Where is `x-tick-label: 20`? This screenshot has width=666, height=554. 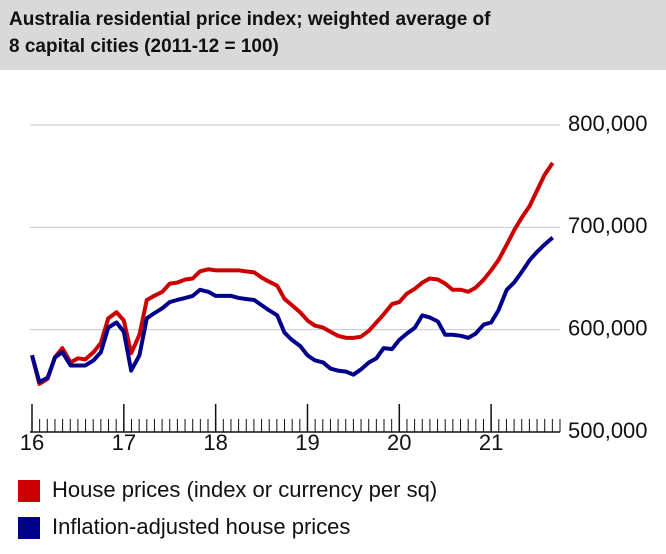 x-tick-label: 20 is located at coordinates (399, 442).